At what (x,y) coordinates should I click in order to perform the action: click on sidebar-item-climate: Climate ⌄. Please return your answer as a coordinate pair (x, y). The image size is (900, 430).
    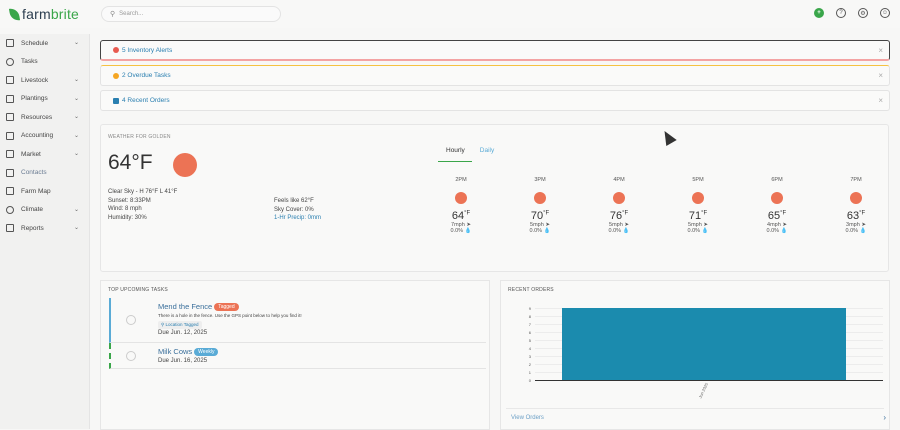
    Looking at the image, I should click on (44, 210).